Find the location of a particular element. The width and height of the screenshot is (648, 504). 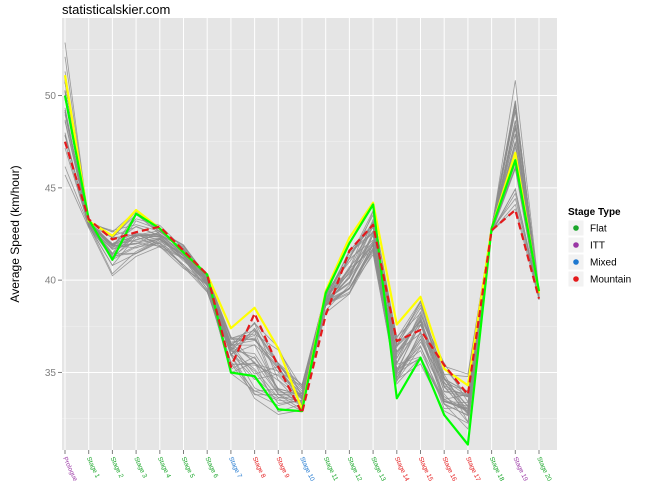

x-tick-label: Stage 4 is located at coordinates (164, 468).